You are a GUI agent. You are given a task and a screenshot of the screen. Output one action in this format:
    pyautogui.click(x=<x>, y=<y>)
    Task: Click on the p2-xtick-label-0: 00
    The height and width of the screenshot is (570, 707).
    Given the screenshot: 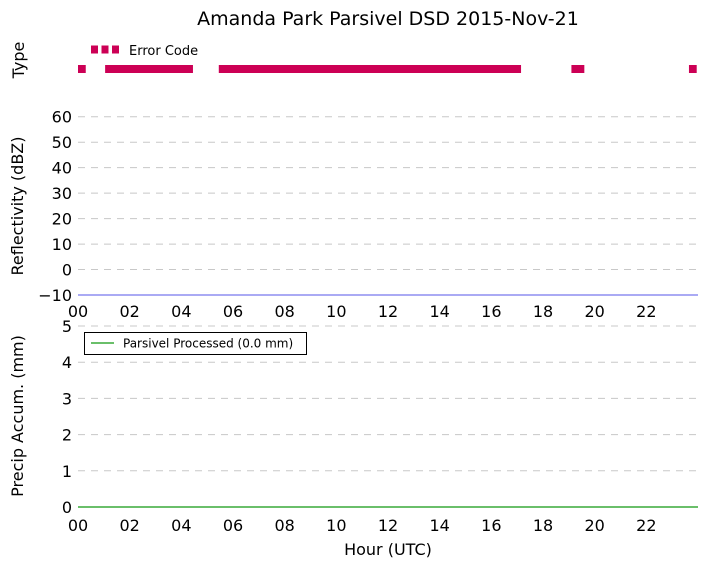 What is the action you would take?
    pyautogui.click(x=78, y=311)
    